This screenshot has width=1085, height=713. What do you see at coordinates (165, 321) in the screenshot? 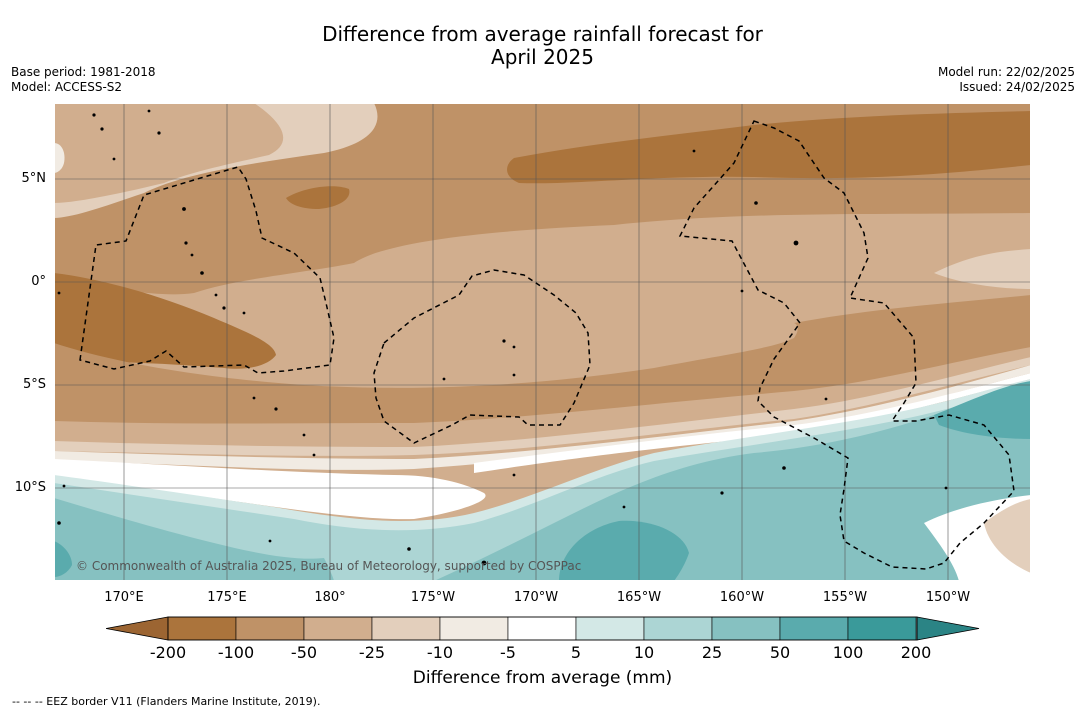
I see `region-dark-brown-west` at bounding box center [165, 321].